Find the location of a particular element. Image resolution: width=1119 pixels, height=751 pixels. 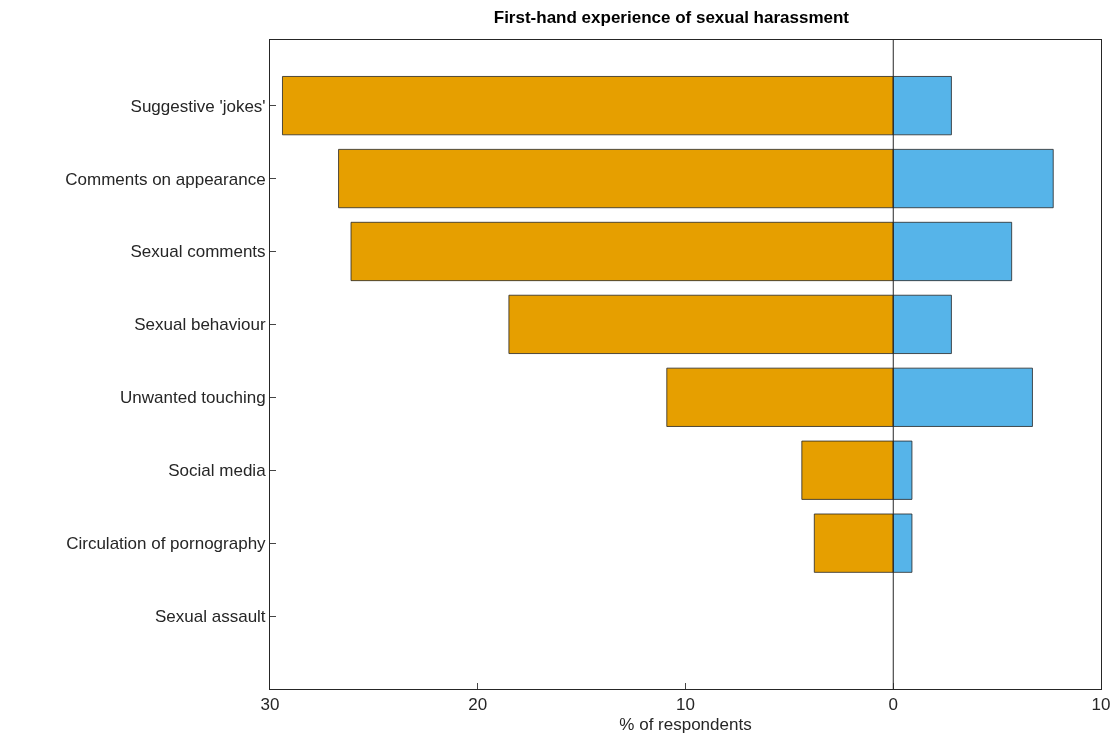

x-axis-title: % of respondents is located at coordinates (685, 724).